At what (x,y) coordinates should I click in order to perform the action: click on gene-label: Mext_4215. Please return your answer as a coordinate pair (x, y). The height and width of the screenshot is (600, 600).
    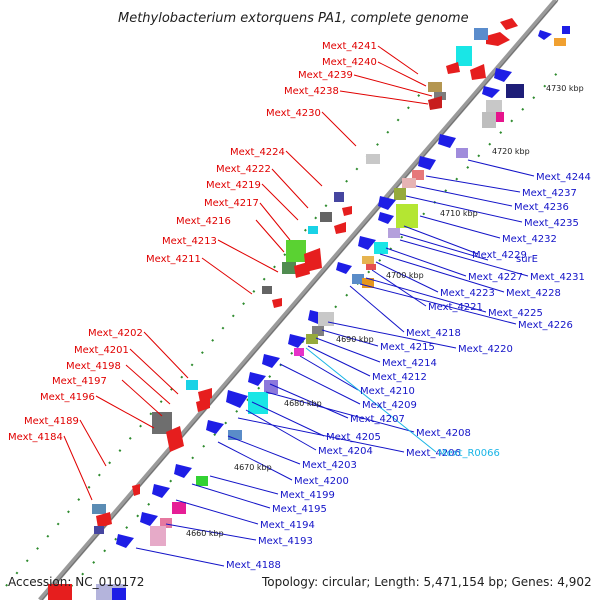
    Looking at the image, I should click on (407, 347).